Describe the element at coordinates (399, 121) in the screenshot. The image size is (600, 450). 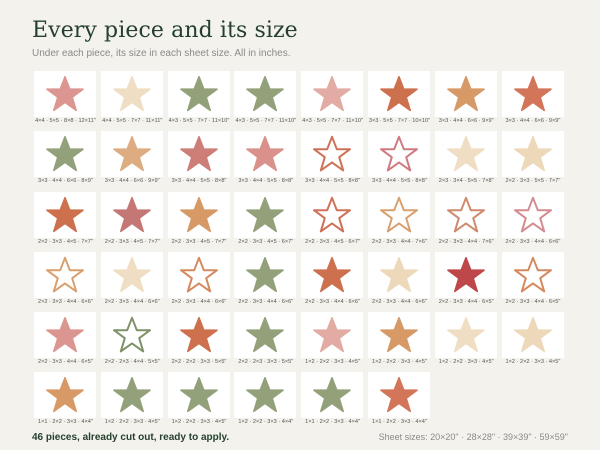
I see `piece-size-label: 3×3 · 5×5 · 7×7 · 10×10"` at that location.